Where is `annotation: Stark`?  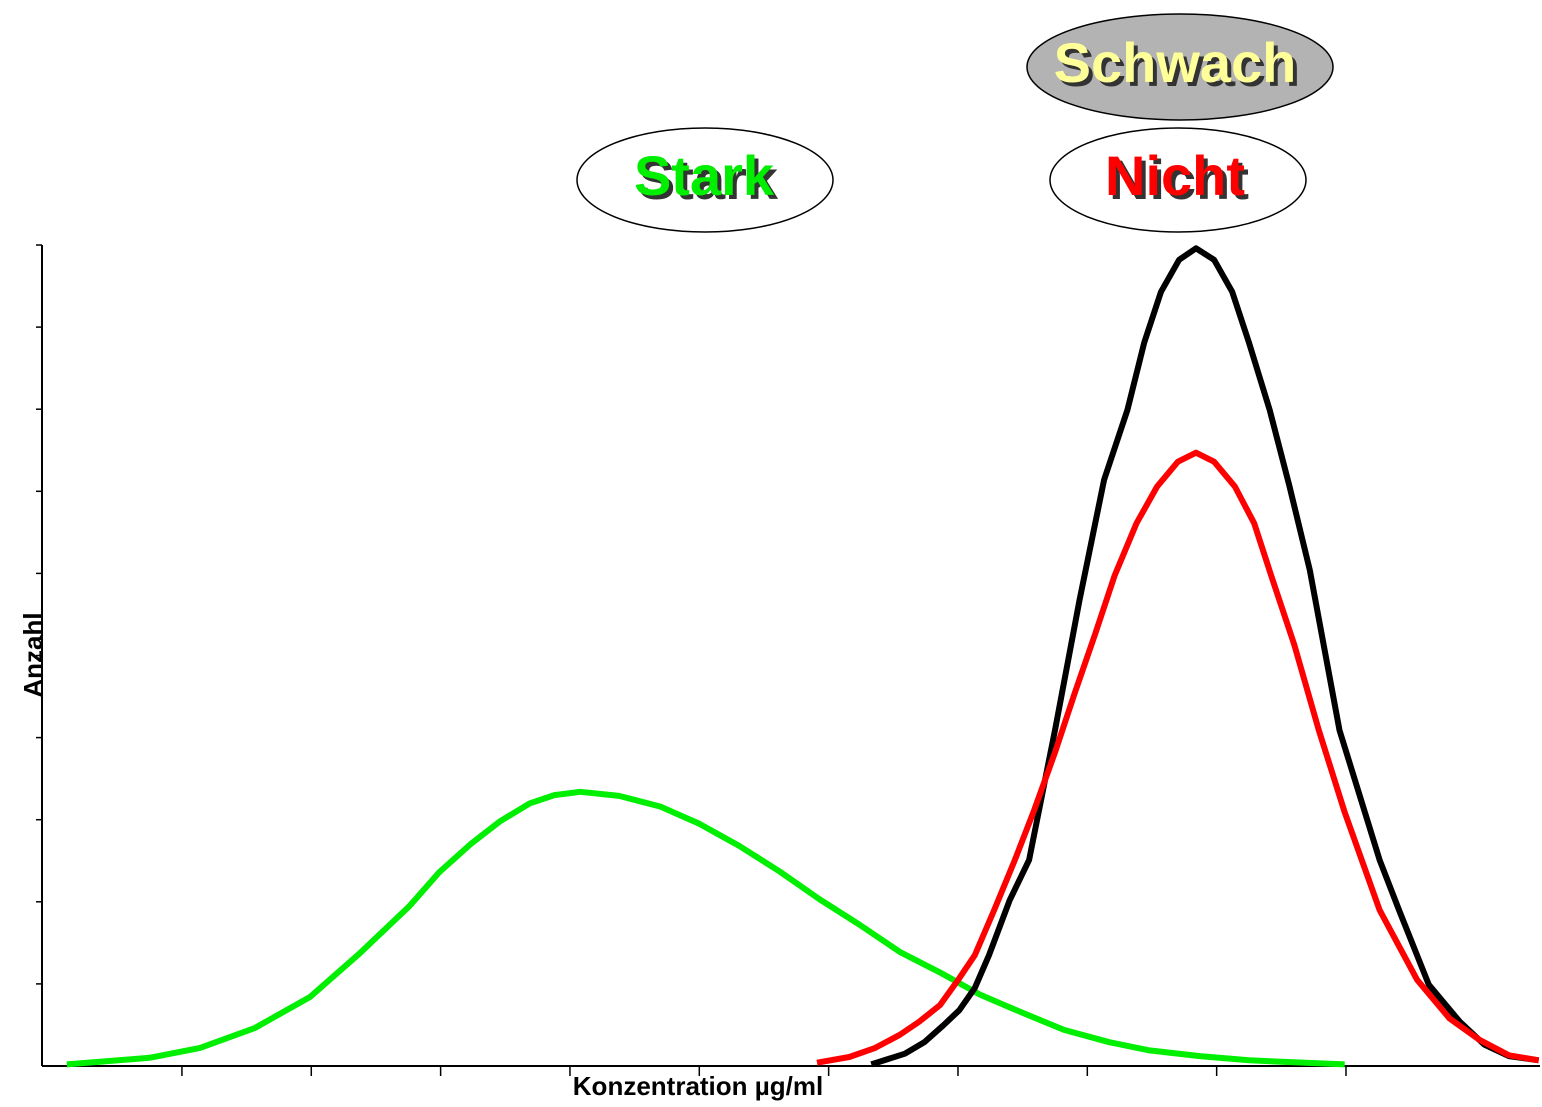 annotation: Stark is located at coordinates (704, 175).